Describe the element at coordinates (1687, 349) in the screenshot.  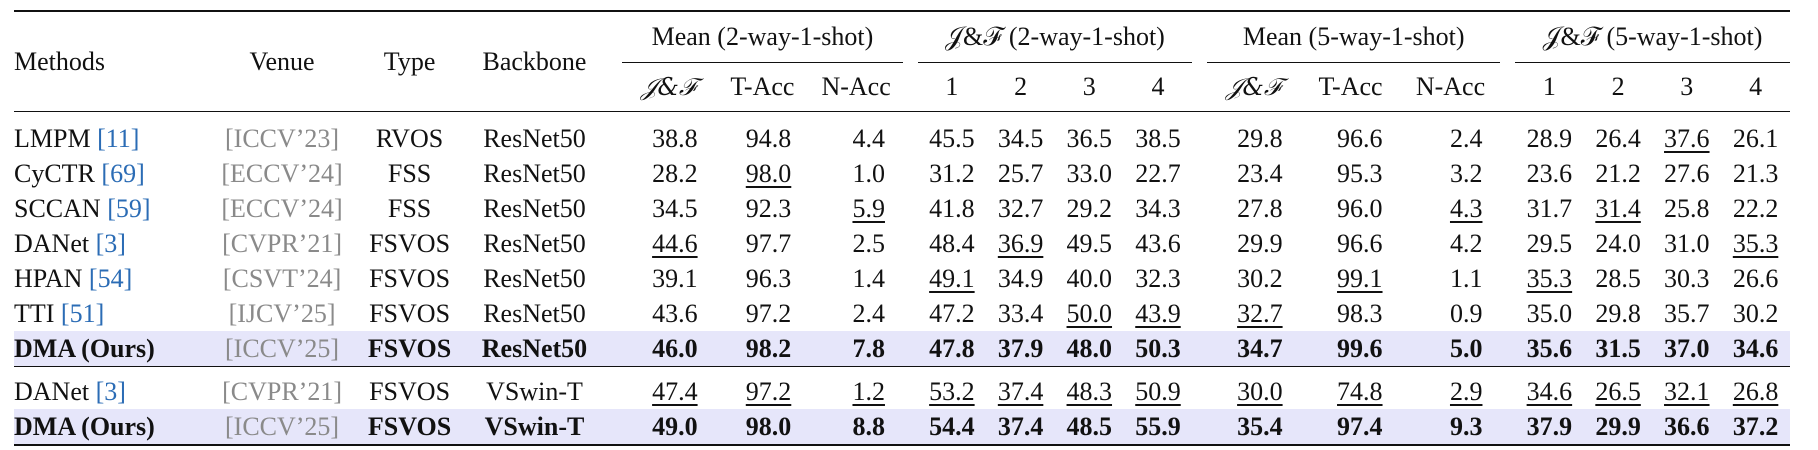
I see `value-cell: 37.0` at that location.